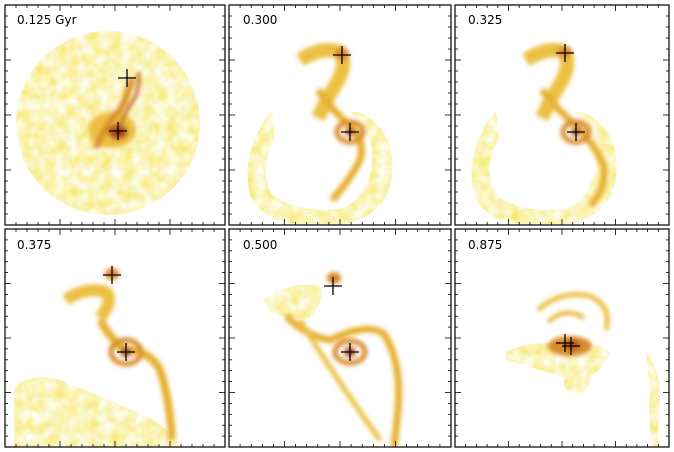 Image resolution: width=674 pixels, height=452 pixels. Describe the element at coordinates (260, 245) in the screenshot. I see `panel-time-label: 0.500` at that location.